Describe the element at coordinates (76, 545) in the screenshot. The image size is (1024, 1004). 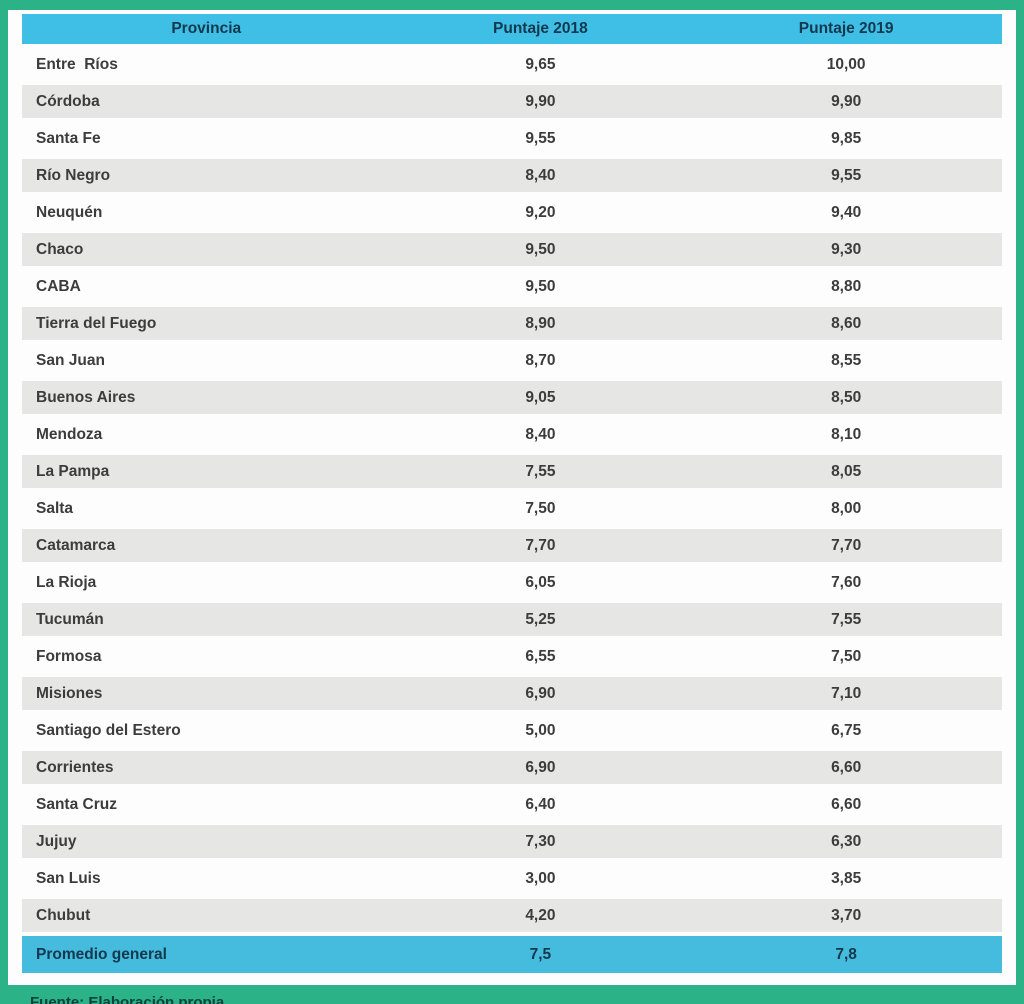
I see `province-name: Catamarca` at that location.